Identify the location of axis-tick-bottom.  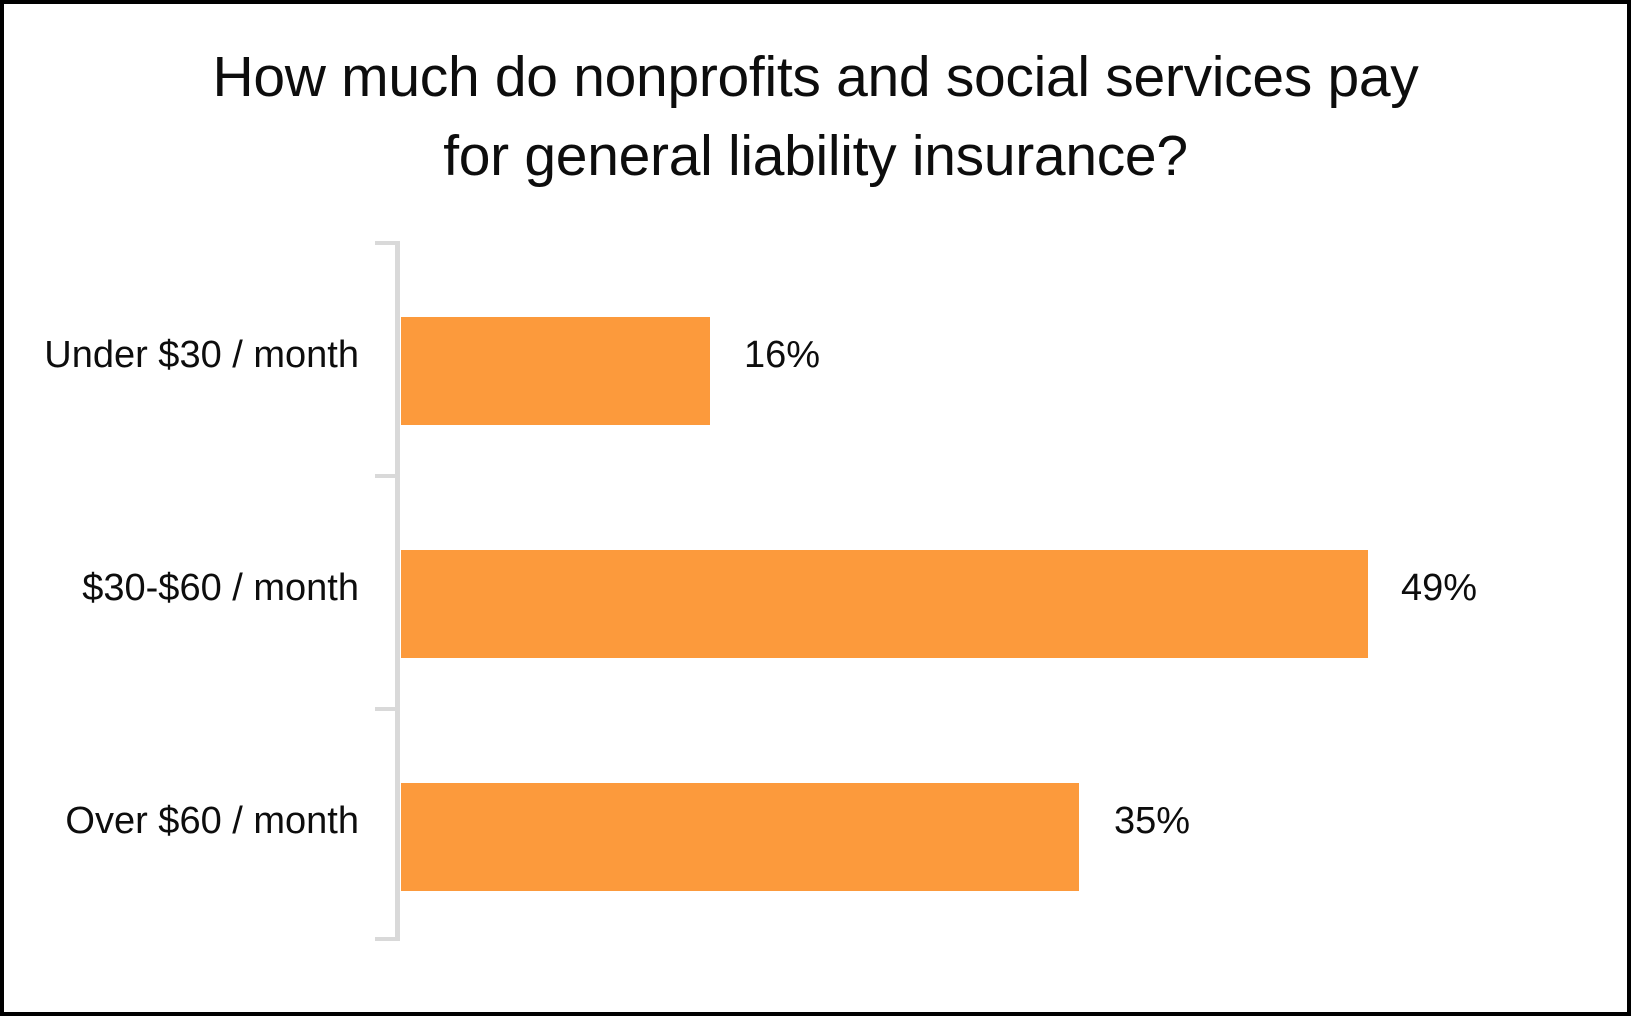
(385, 939).